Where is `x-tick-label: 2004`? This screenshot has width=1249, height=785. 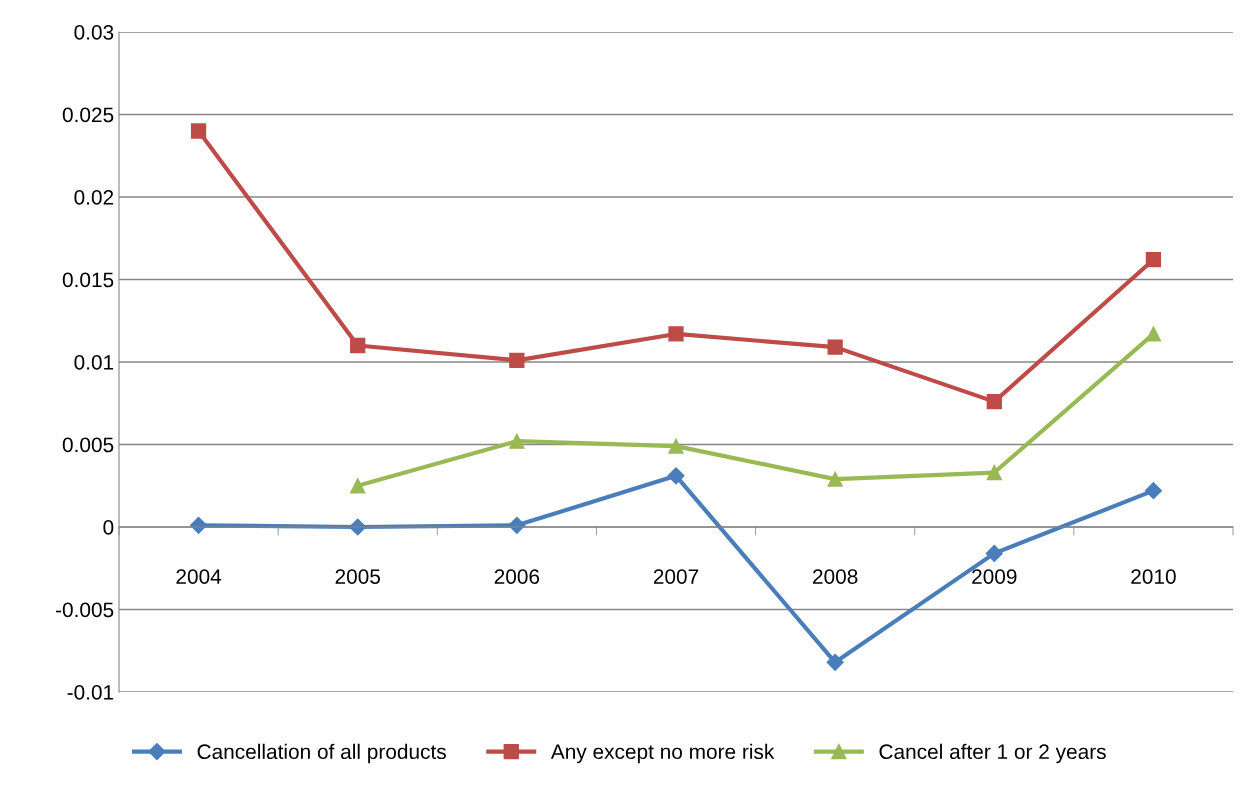
x-tick-label: 2004 is located at coordinates (199, 576).